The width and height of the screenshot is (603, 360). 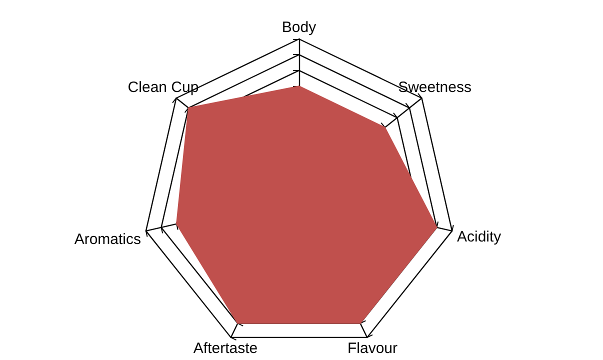 I want to click on spoke-label: Aftertaste, so click(x=225, y=349).